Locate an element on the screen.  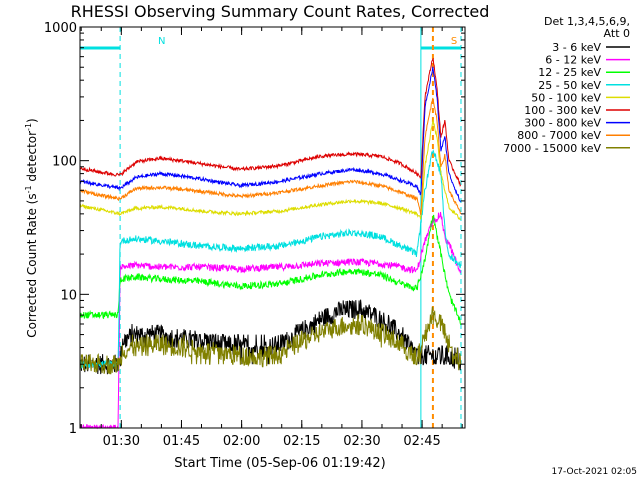
y-tick-label-2: 100 is located at coordinates (64, 162).